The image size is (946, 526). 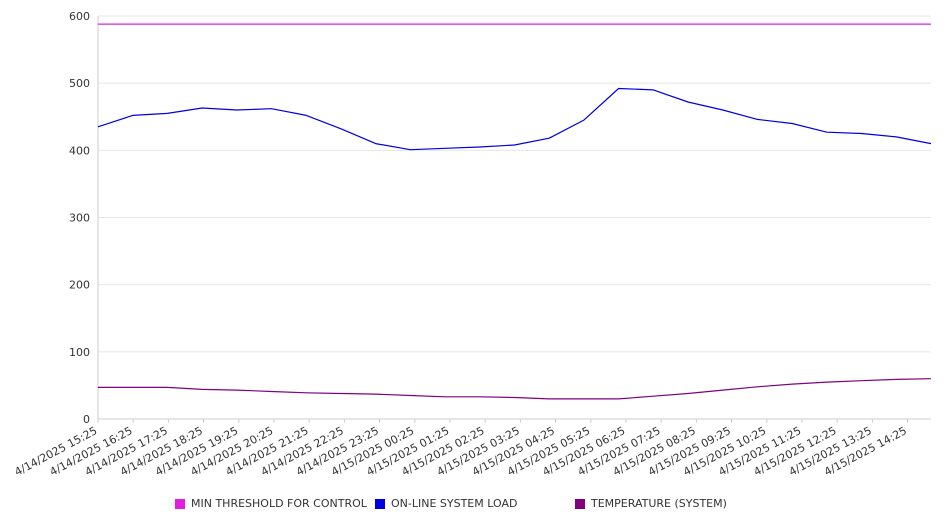 What do you see at coordinates (580, 503) in the screenshot?
I see `legend-swatch-temperature` at bounding box center [580, 503].